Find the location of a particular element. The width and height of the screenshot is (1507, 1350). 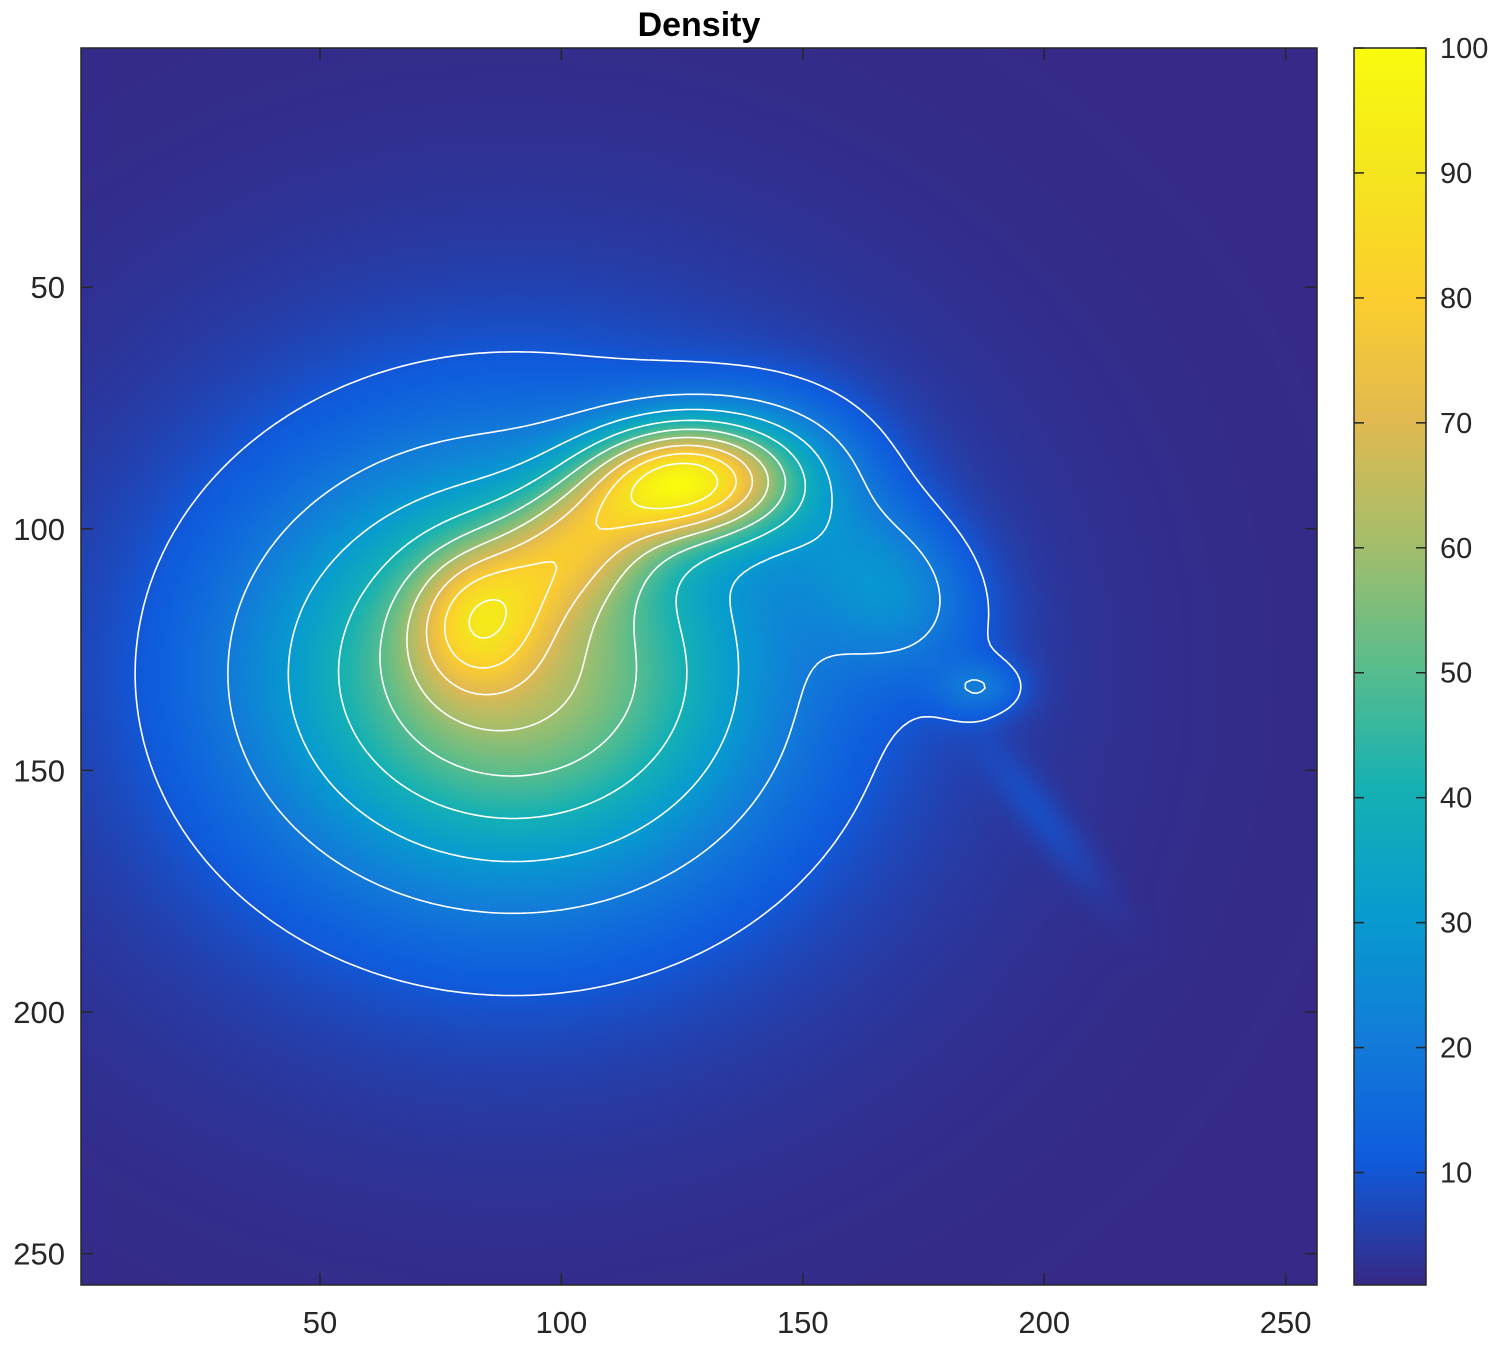

x-tick-label: 50 is located at coordinates (320, 1322).